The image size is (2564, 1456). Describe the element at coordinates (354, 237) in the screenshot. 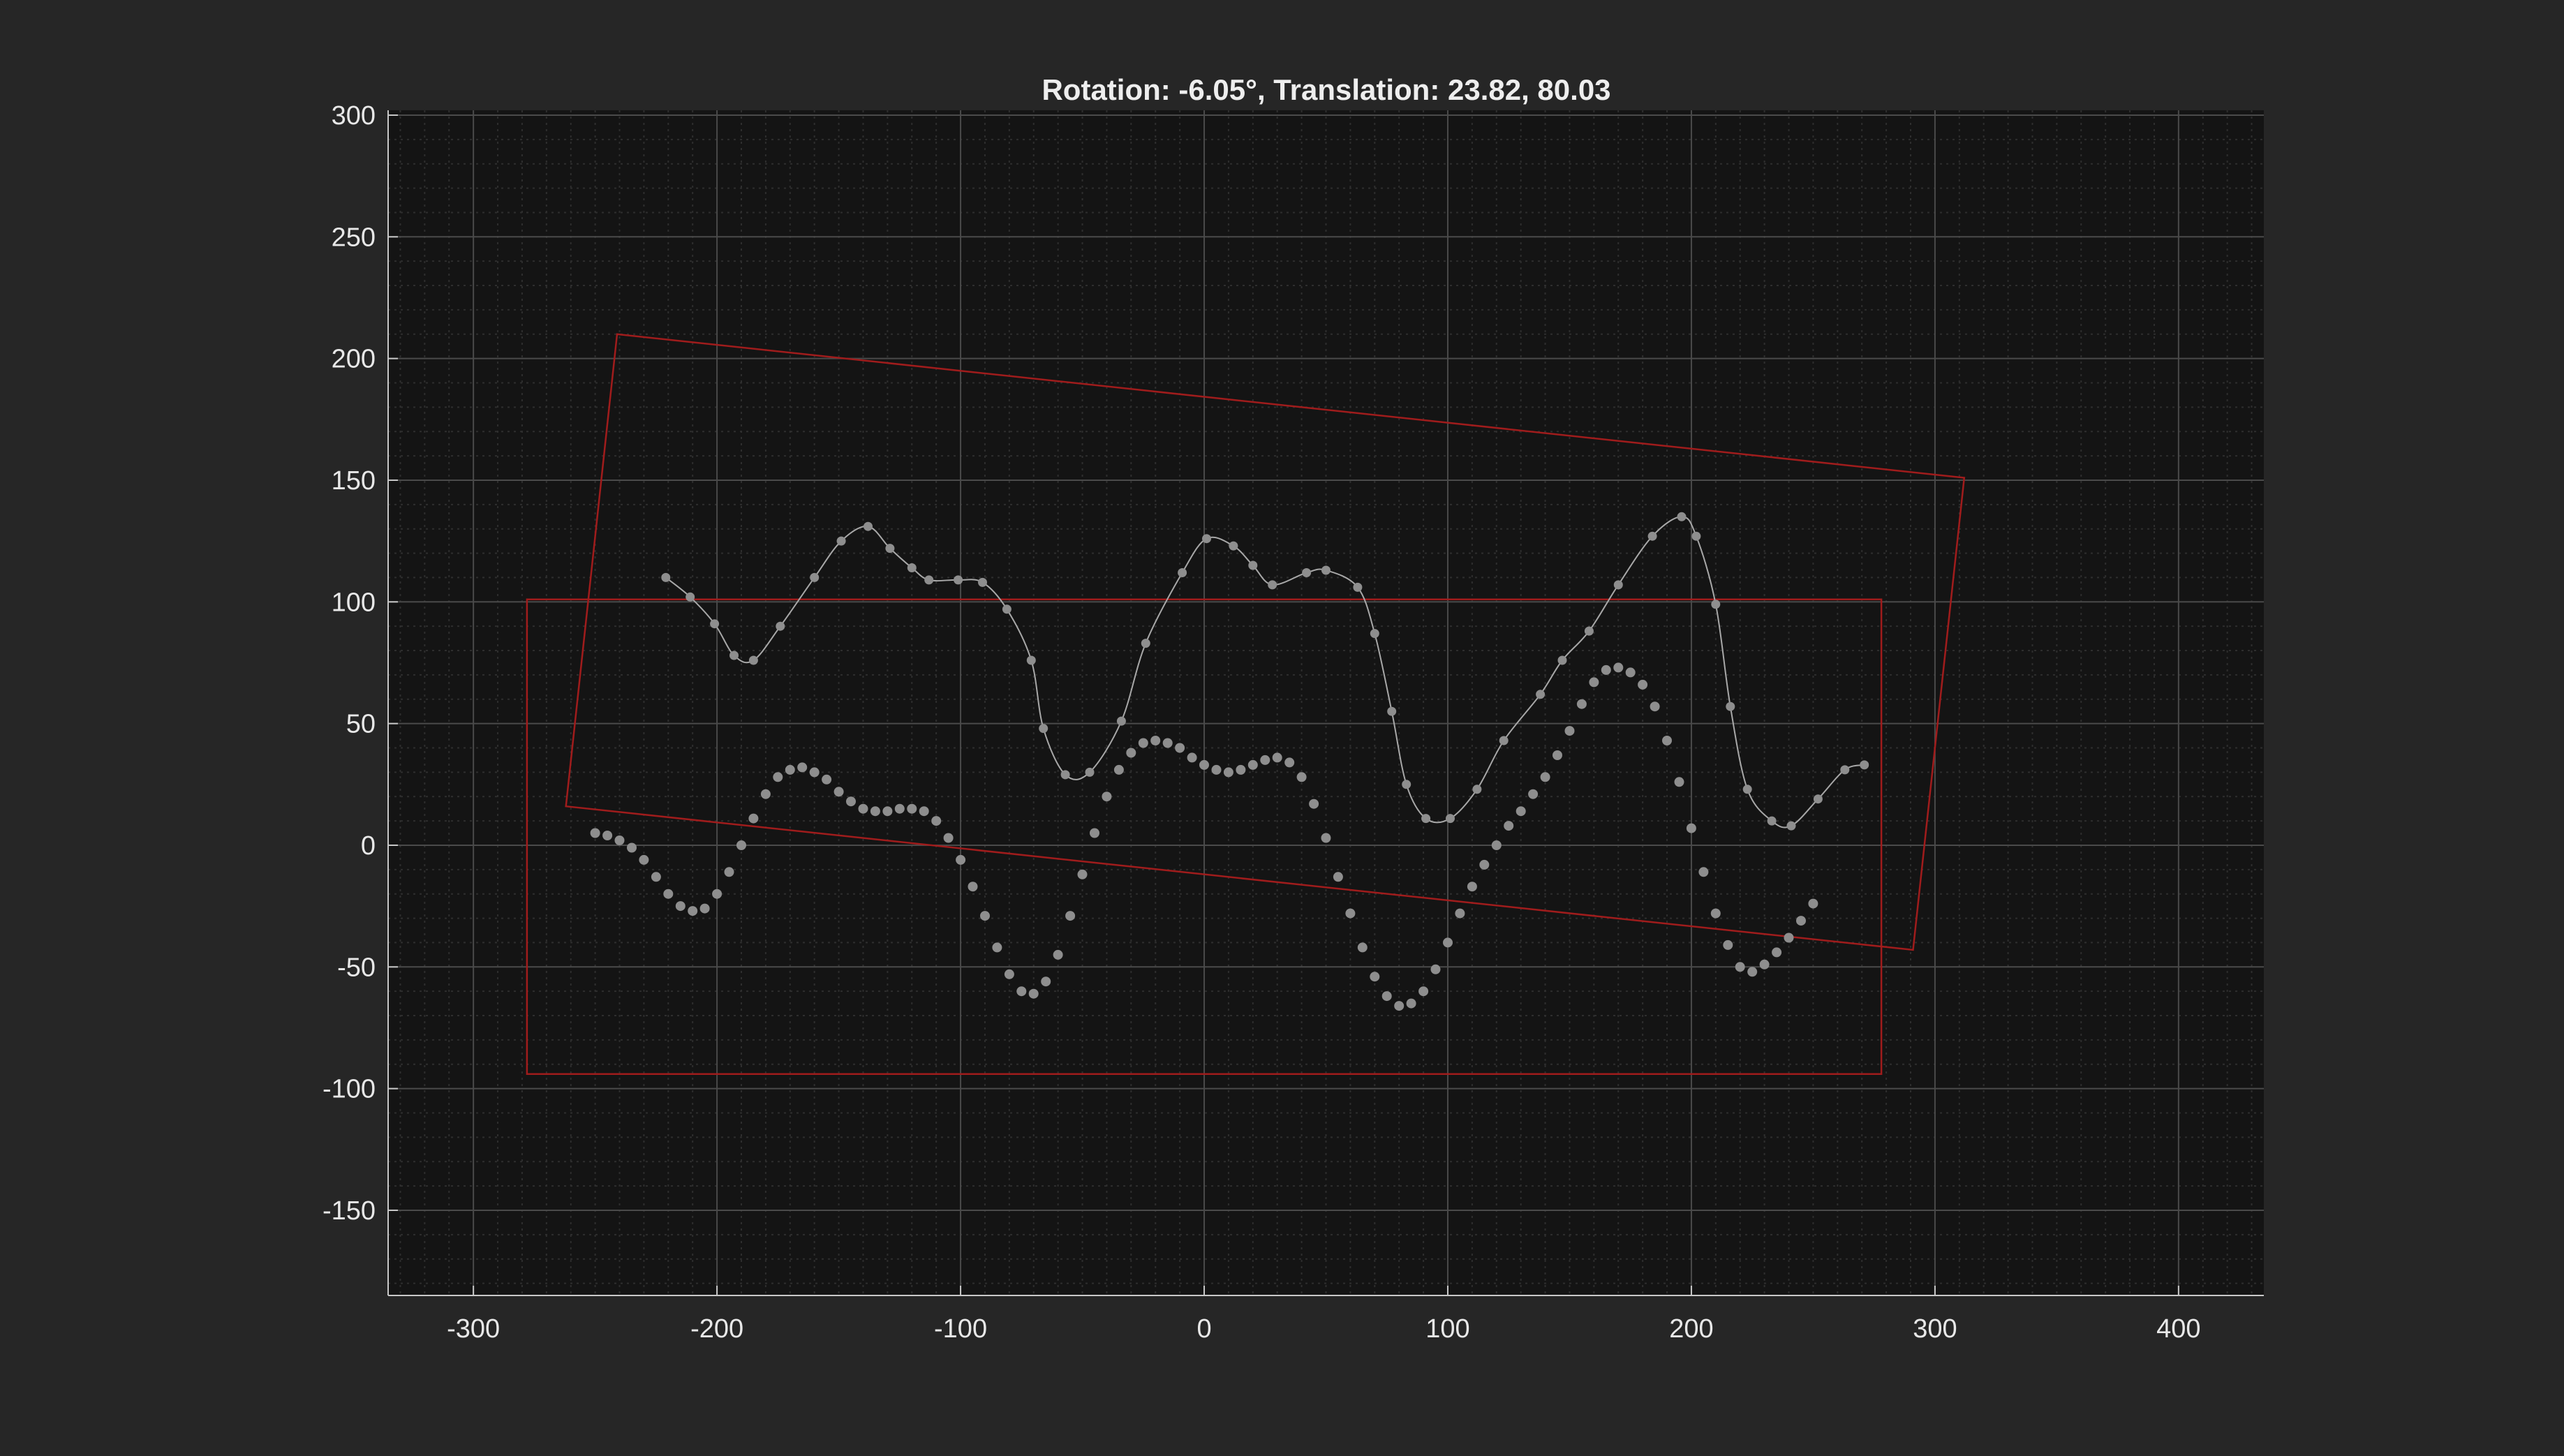

I see `y-tick-label: 250` at that location.